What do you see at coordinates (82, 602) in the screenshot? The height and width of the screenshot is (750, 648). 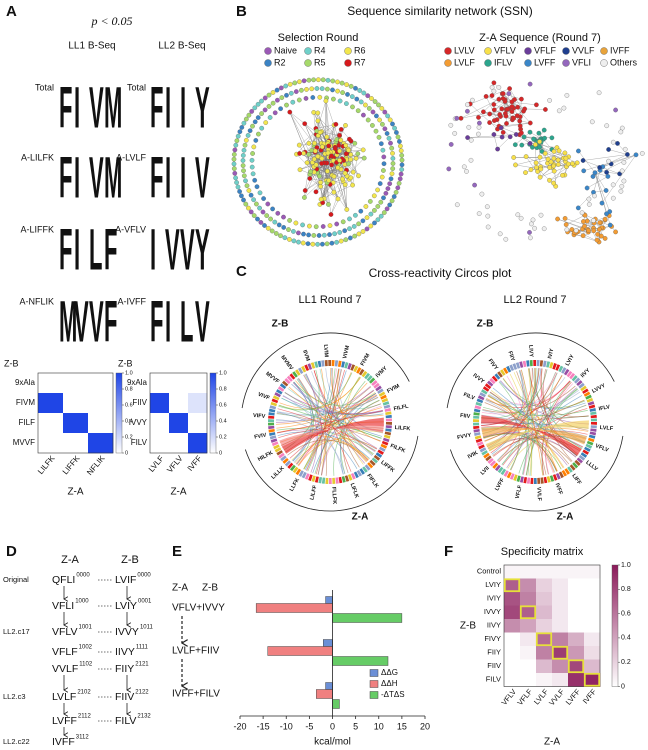 I see `sequence-code: 1000` at bounding box center [82, 602].